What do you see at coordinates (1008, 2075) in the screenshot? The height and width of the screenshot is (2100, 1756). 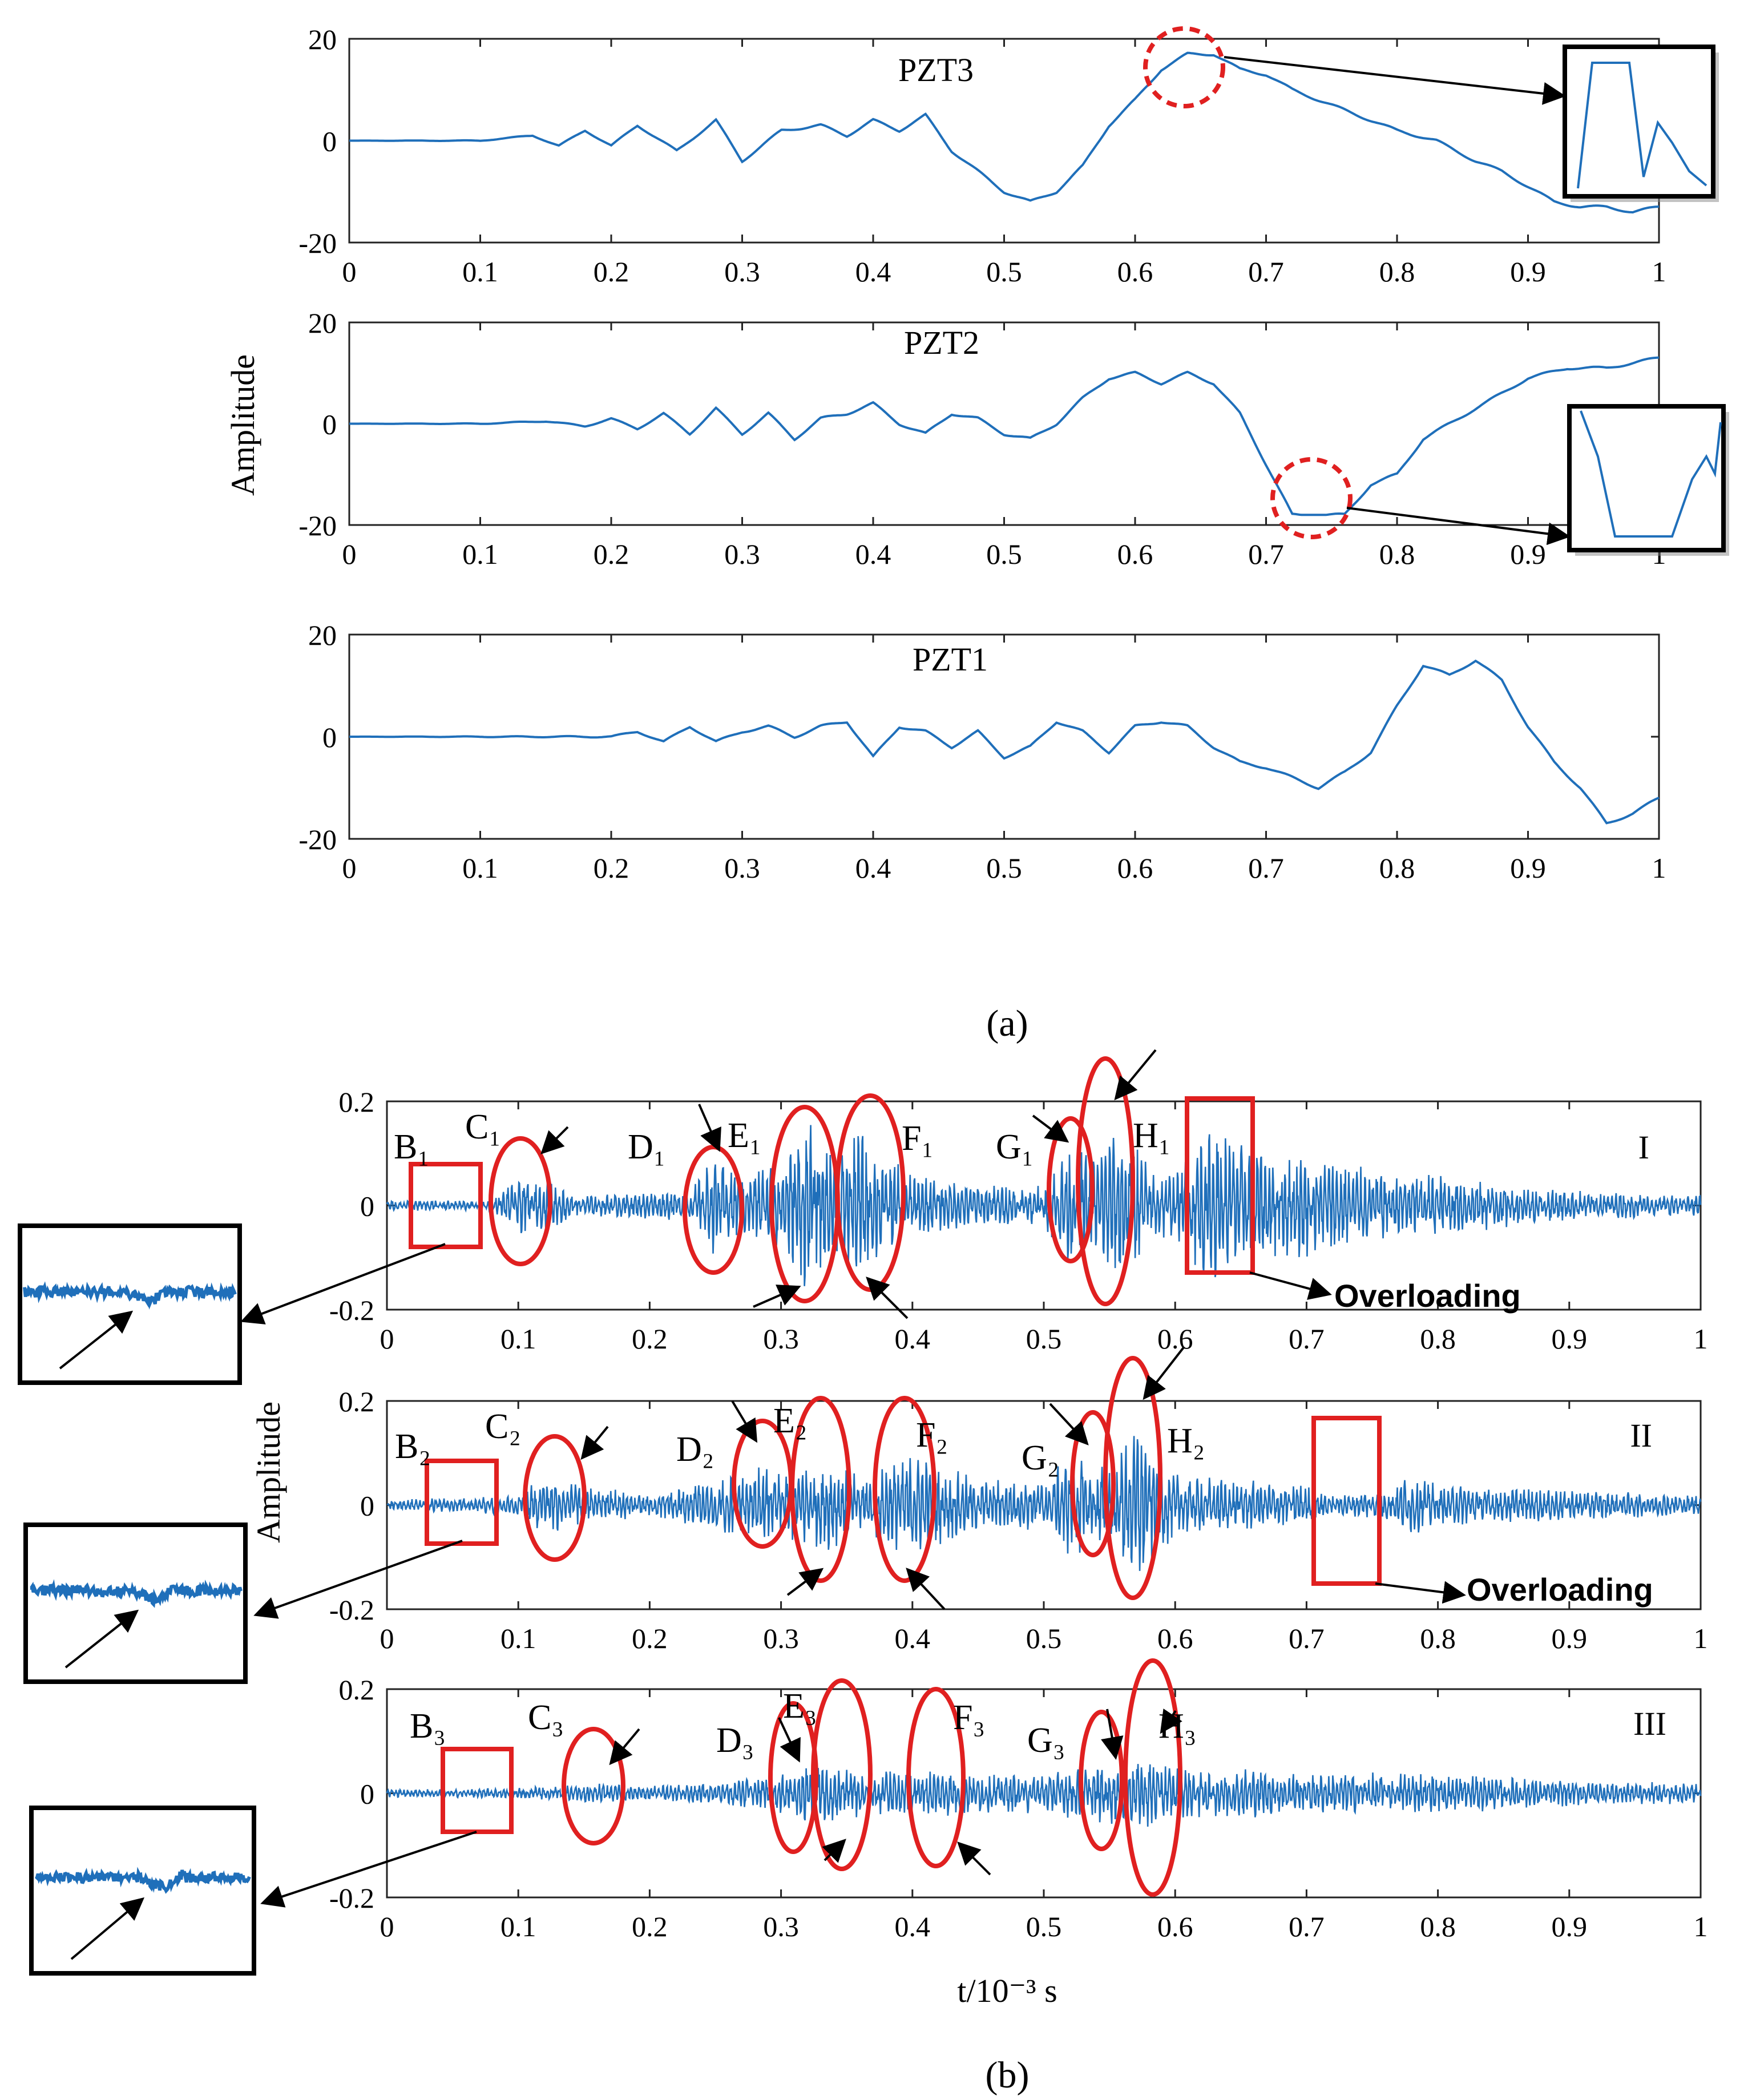 I see `caption-b: (b)` at bounding box center [1008, 2075].